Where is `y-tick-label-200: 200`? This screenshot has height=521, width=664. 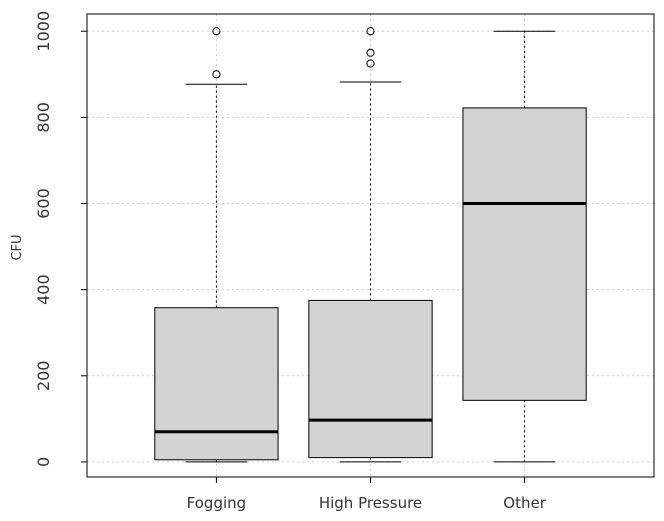
y-tick-label-200: 200 is located at coordinates (43, 376).